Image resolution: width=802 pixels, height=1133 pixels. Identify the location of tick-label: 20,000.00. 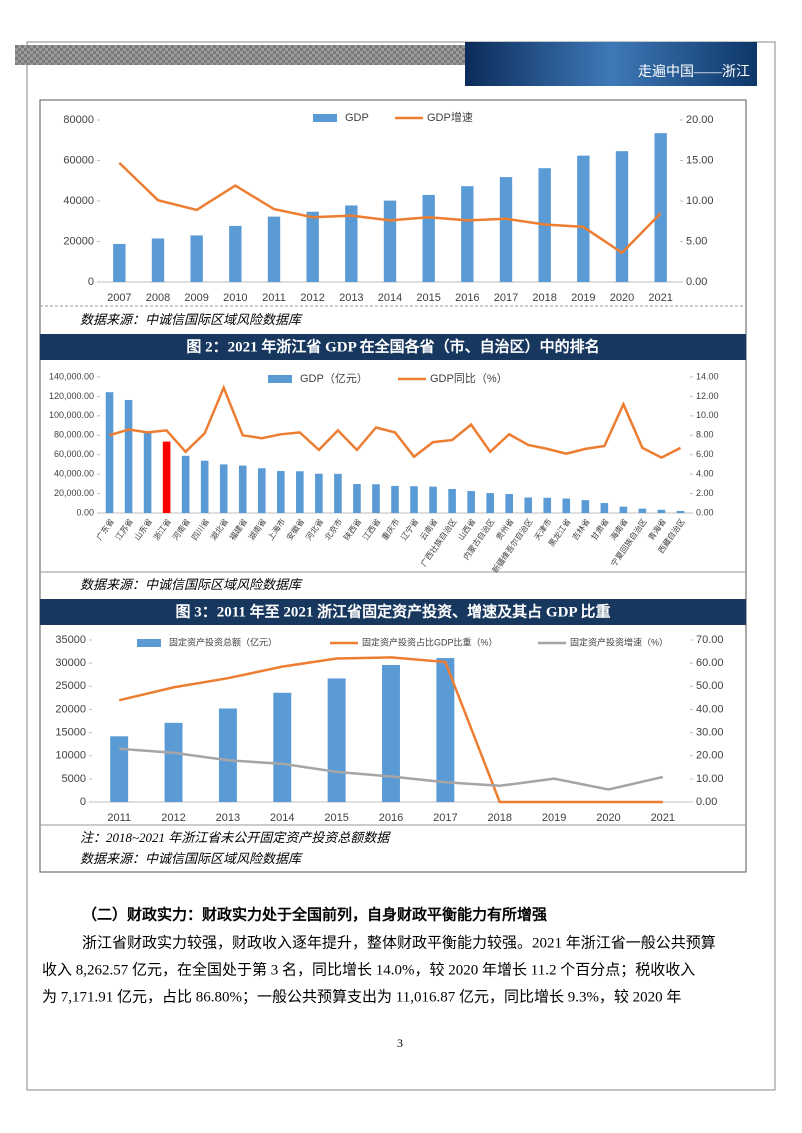
(74, 493).